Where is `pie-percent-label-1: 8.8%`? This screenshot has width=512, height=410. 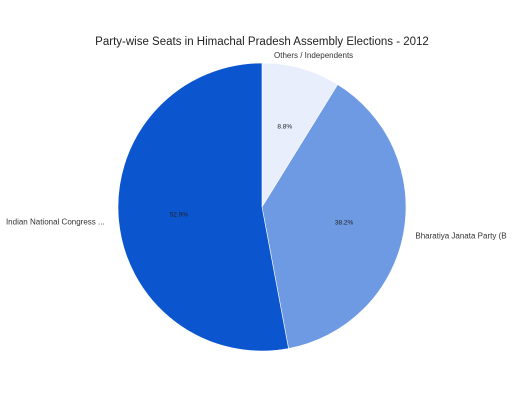 pie-percent-label-1: 8.8% is located at coordinates (284, 127).